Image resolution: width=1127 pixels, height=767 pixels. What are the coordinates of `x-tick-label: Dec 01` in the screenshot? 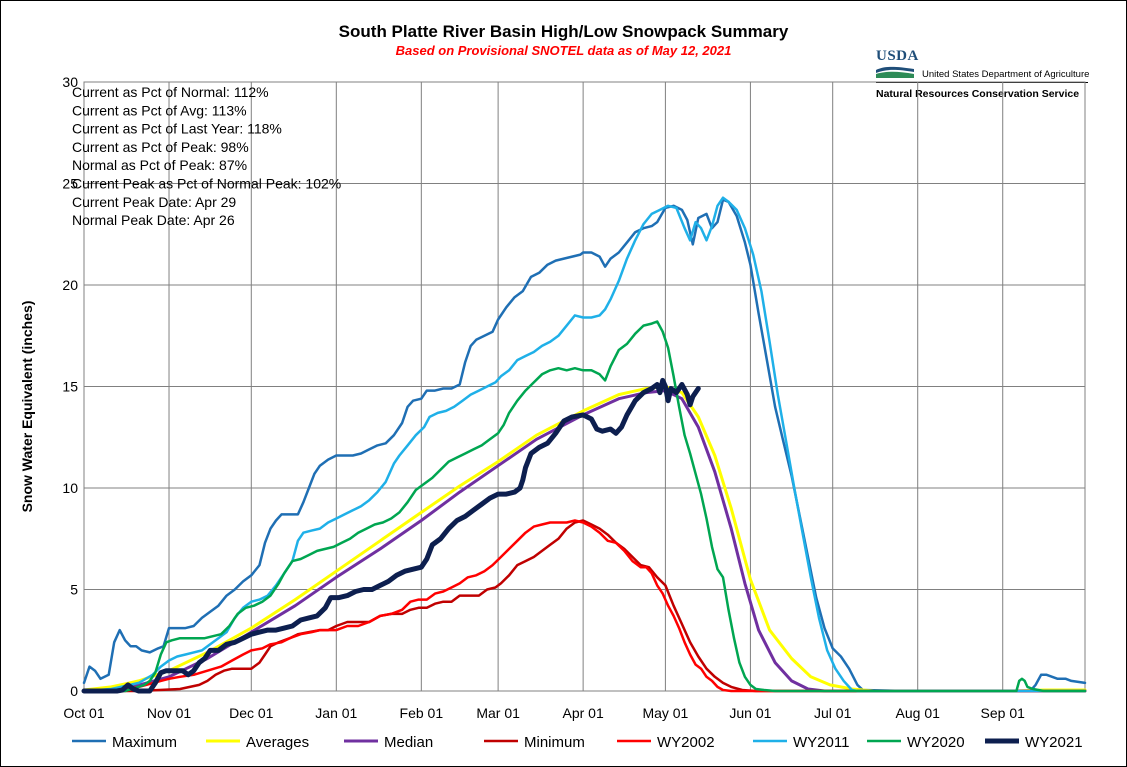 It's located at (251, 713).